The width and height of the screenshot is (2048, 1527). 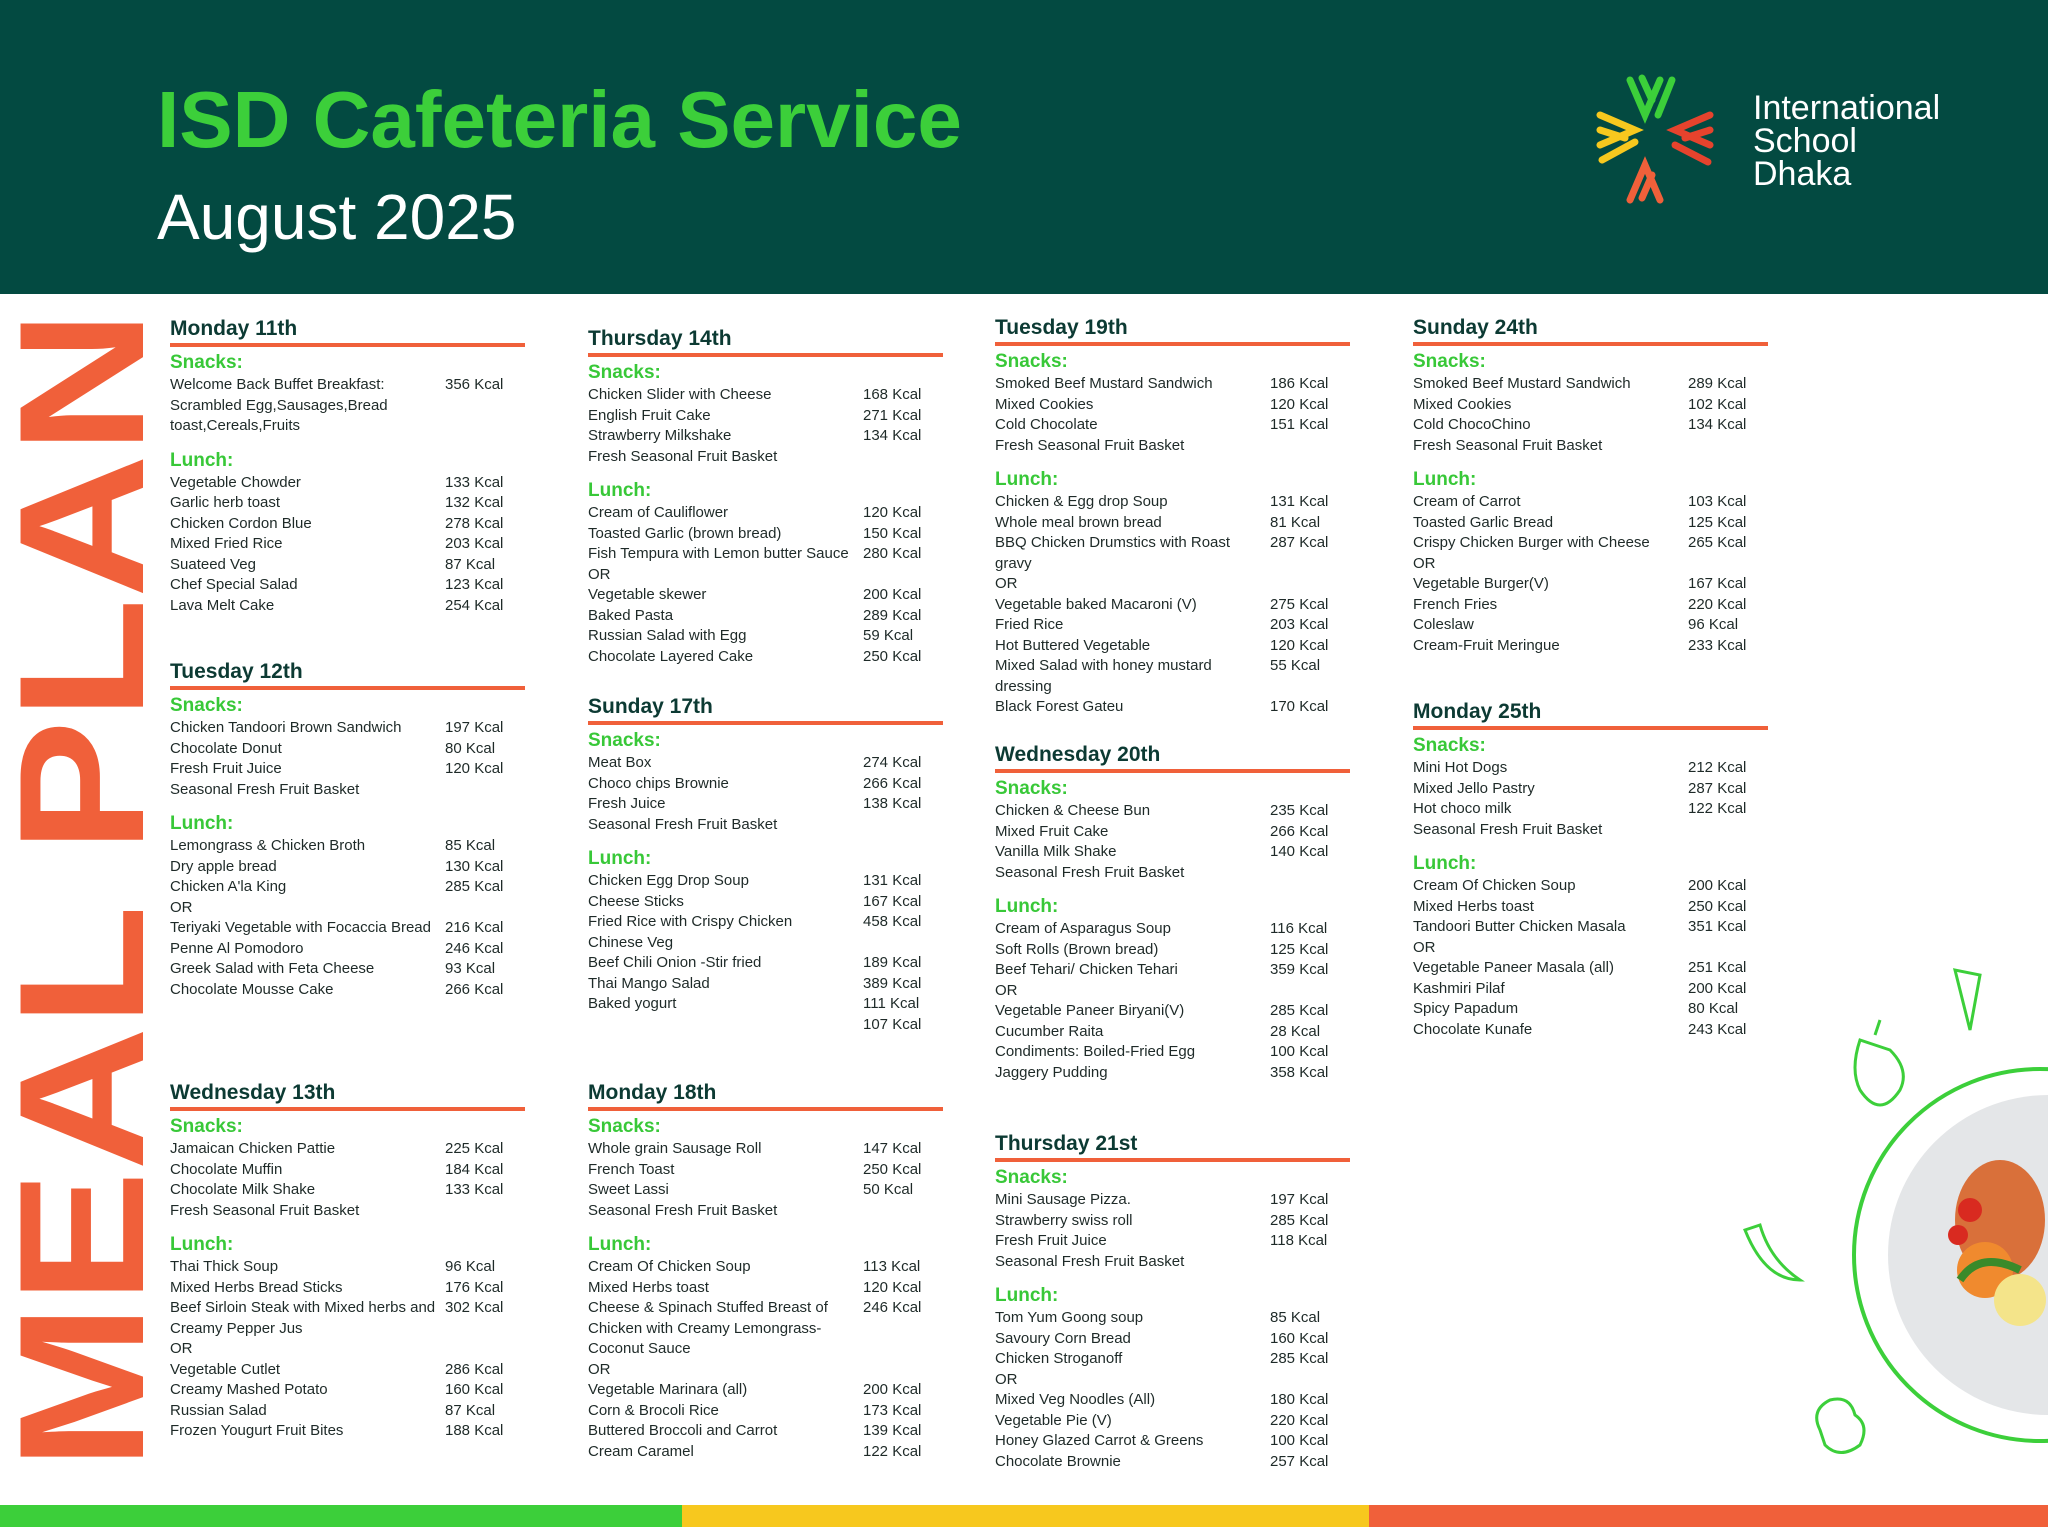 I want to click on menu-row: Toasted Garlic Bread 125 Kcal, so click(x=1590, y=523).